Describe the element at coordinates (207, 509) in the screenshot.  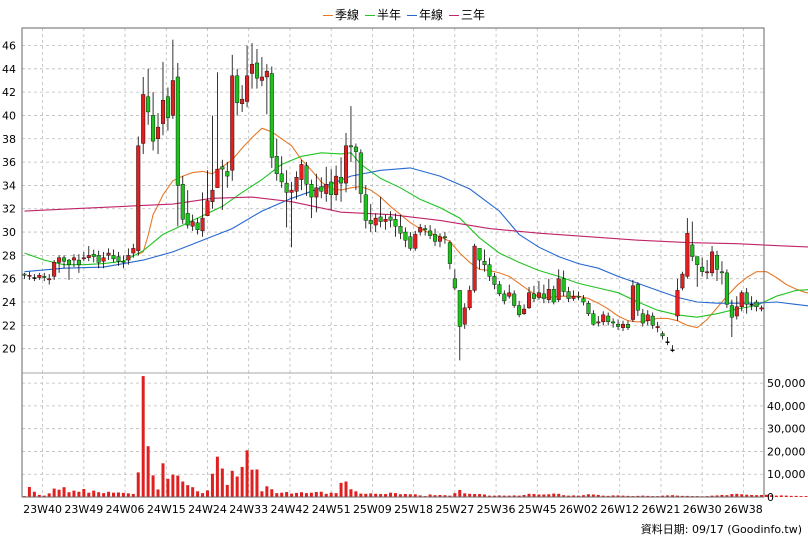
I see `x-tick-label: 24W24` at that location.